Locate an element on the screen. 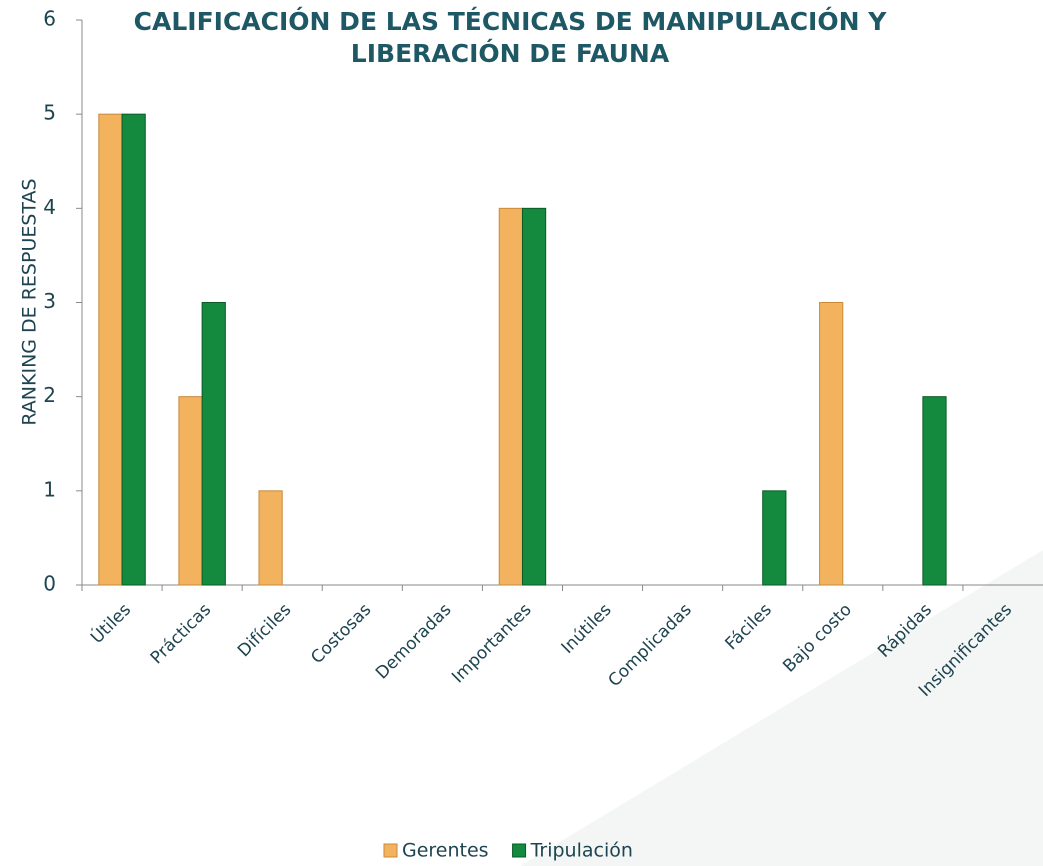  x-tick-label: Útiles is located at coordinates (111, 623).